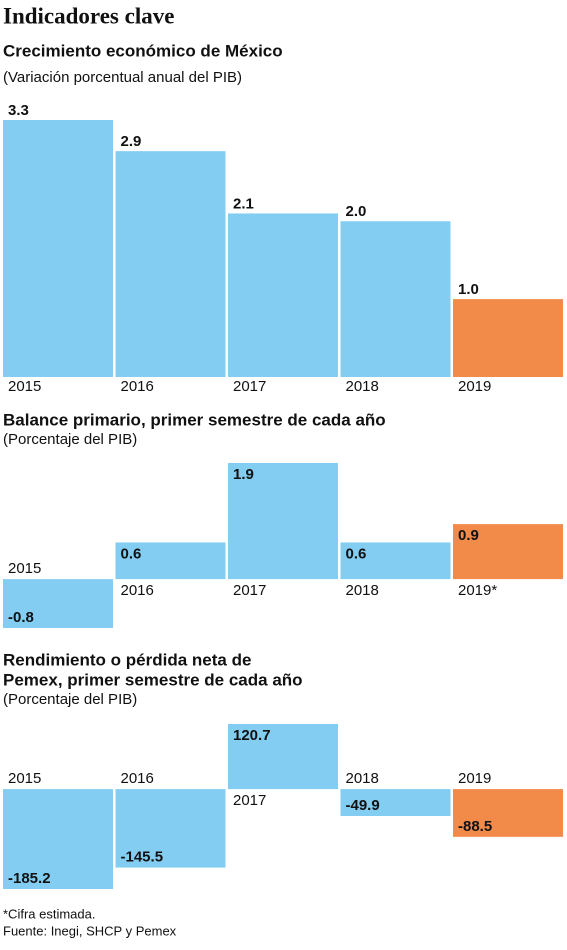 Image resolution: width=567 pixels, height=950 pixels. Describe the element at coordinates (21, 617) in the screenshot. I see `value-label: -0.8` at that location.